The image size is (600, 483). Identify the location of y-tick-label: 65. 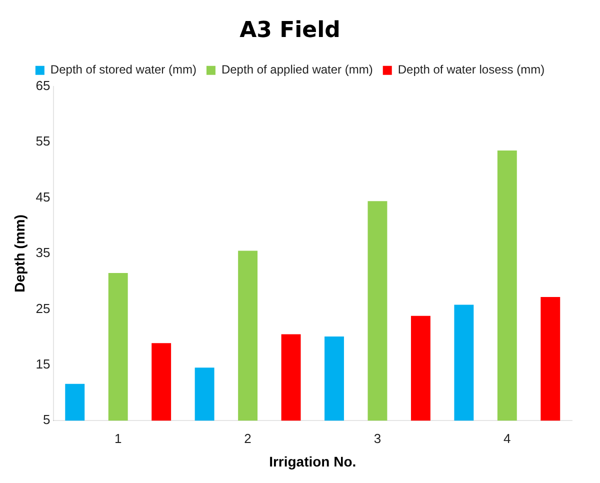
(43, 85).